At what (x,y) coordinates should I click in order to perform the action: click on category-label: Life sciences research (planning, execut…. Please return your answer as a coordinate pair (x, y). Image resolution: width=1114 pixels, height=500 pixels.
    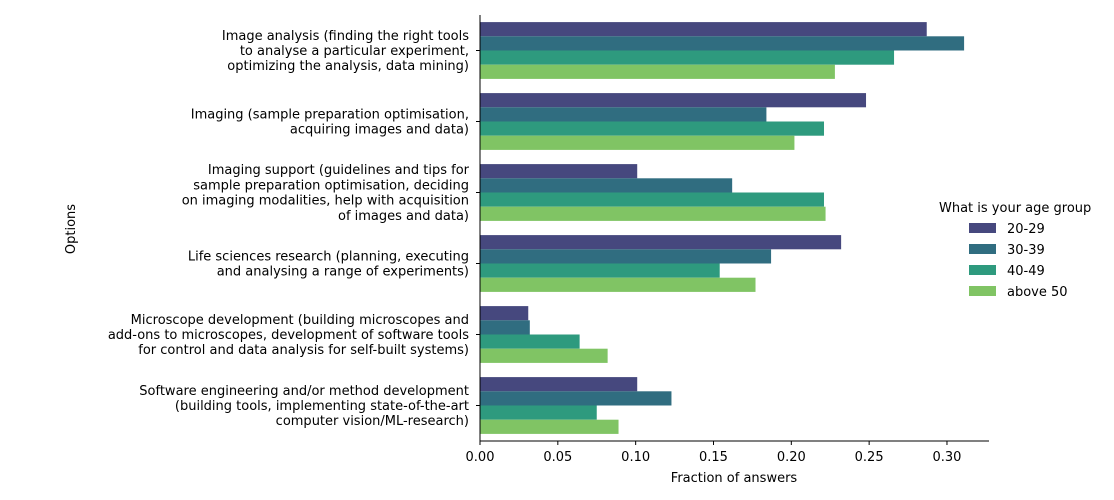
    Looking at the image, I should click on (328, 264).